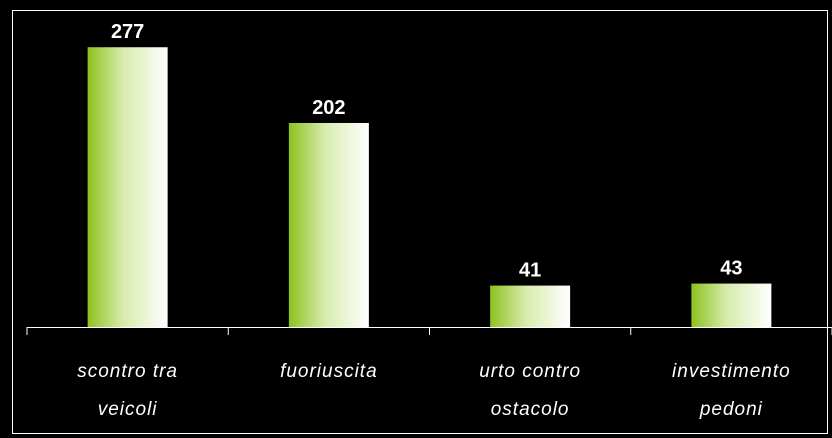 This screenshot has width=832, height=438. Describe the element at coordinates (127, 390) in the screenshot. I see `category-label: scontro tra veicoli` at that location.